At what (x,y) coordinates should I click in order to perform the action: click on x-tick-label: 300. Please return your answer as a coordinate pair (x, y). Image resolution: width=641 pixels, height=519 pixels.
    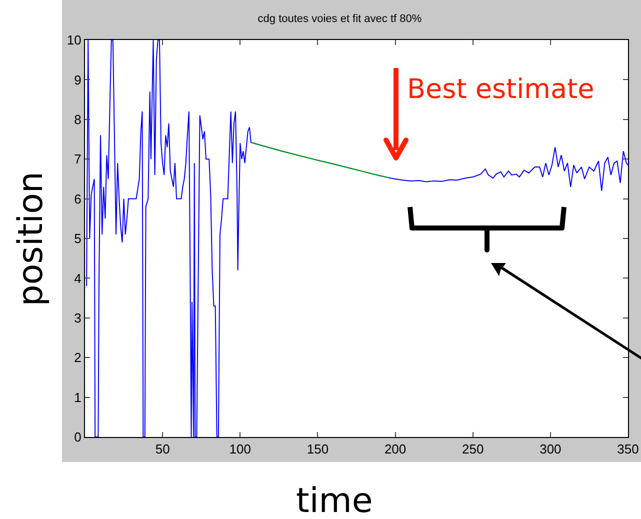
    Looking at the image, I should click on (551, 449).